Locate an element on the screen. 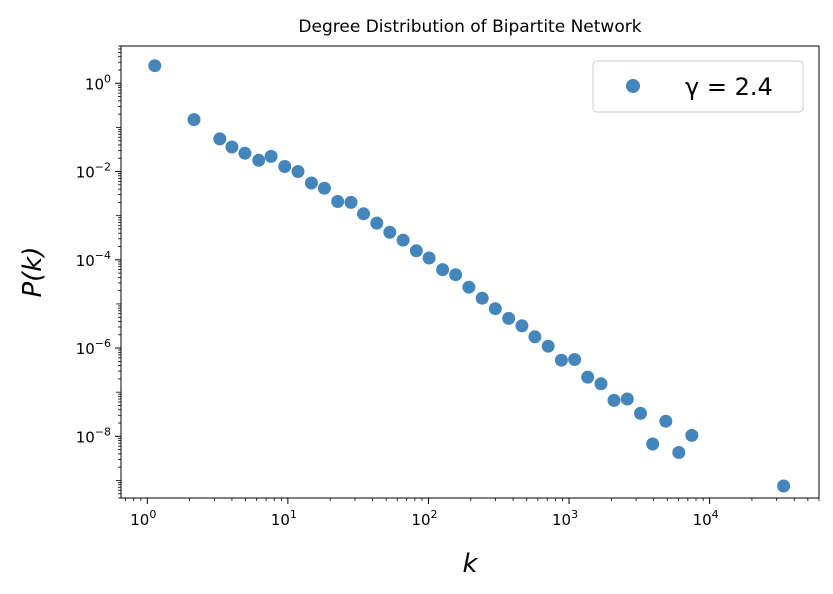 This screenshot has height=594, width=833. legend-label: γ = 2.4 is located at coordinates (729, 87).